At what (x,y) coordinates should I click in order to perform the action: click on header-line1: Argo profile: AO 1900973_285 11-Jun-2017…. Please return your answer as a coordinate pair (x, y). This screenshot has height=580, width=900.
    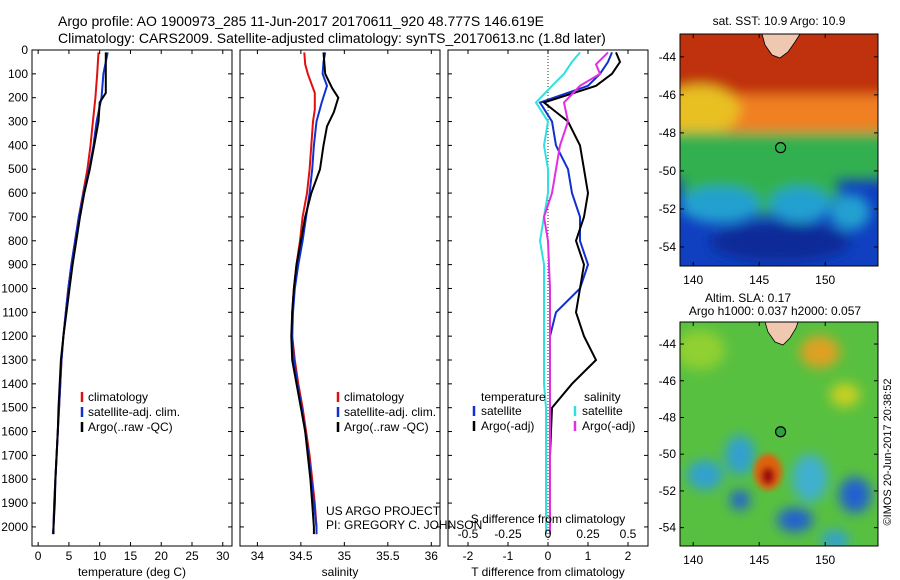
    Looking at the image, I should click on (301, 21).